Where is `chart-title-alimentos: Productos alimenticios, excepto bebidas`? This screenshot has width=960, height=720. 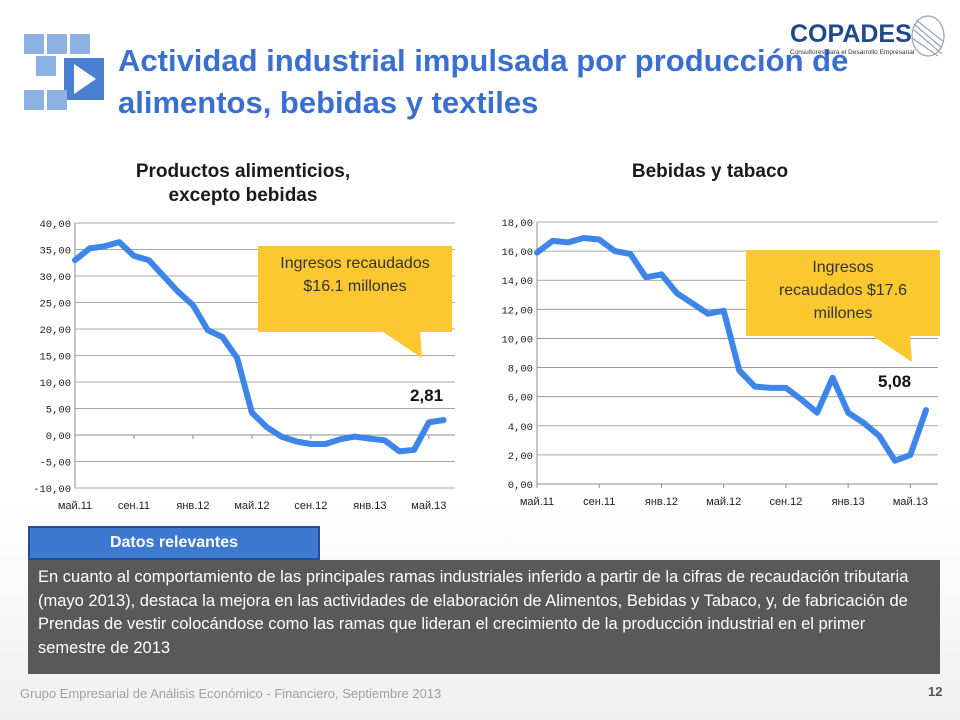
chart-title-alimentos: Productos alimenticios, excepto bebidas is located at coordinates (243, 183).